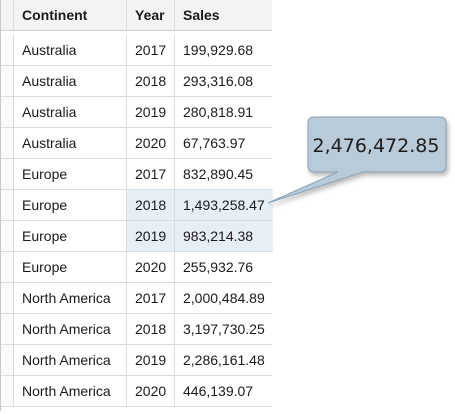 The height and width of the screenshot is (414, 455). I want to click on header-corner, so click(7, 15).